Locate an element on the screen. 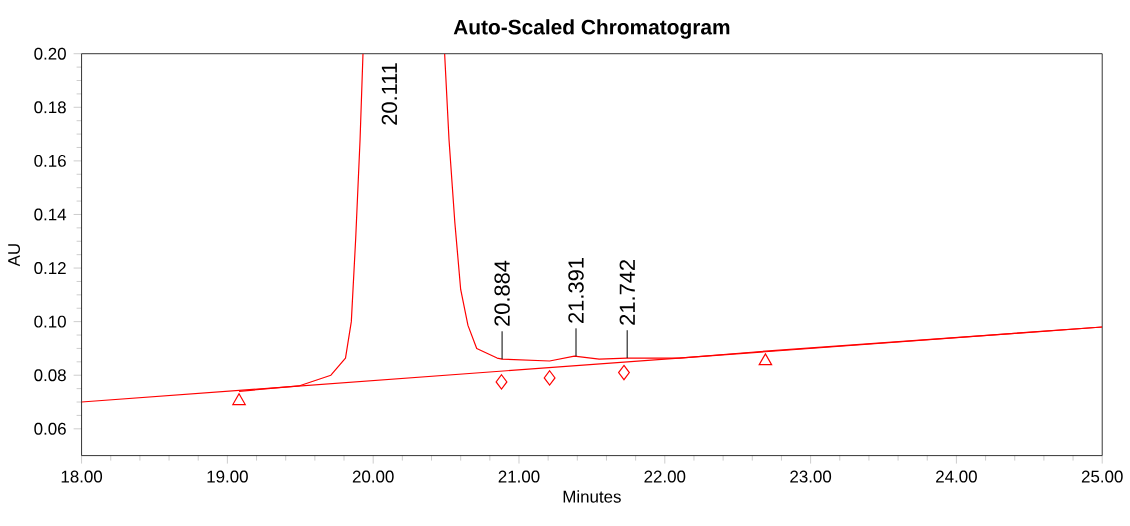 The image size is (1130, 526). y-tick-label: 0.12 is located at coordinates (50, 267).